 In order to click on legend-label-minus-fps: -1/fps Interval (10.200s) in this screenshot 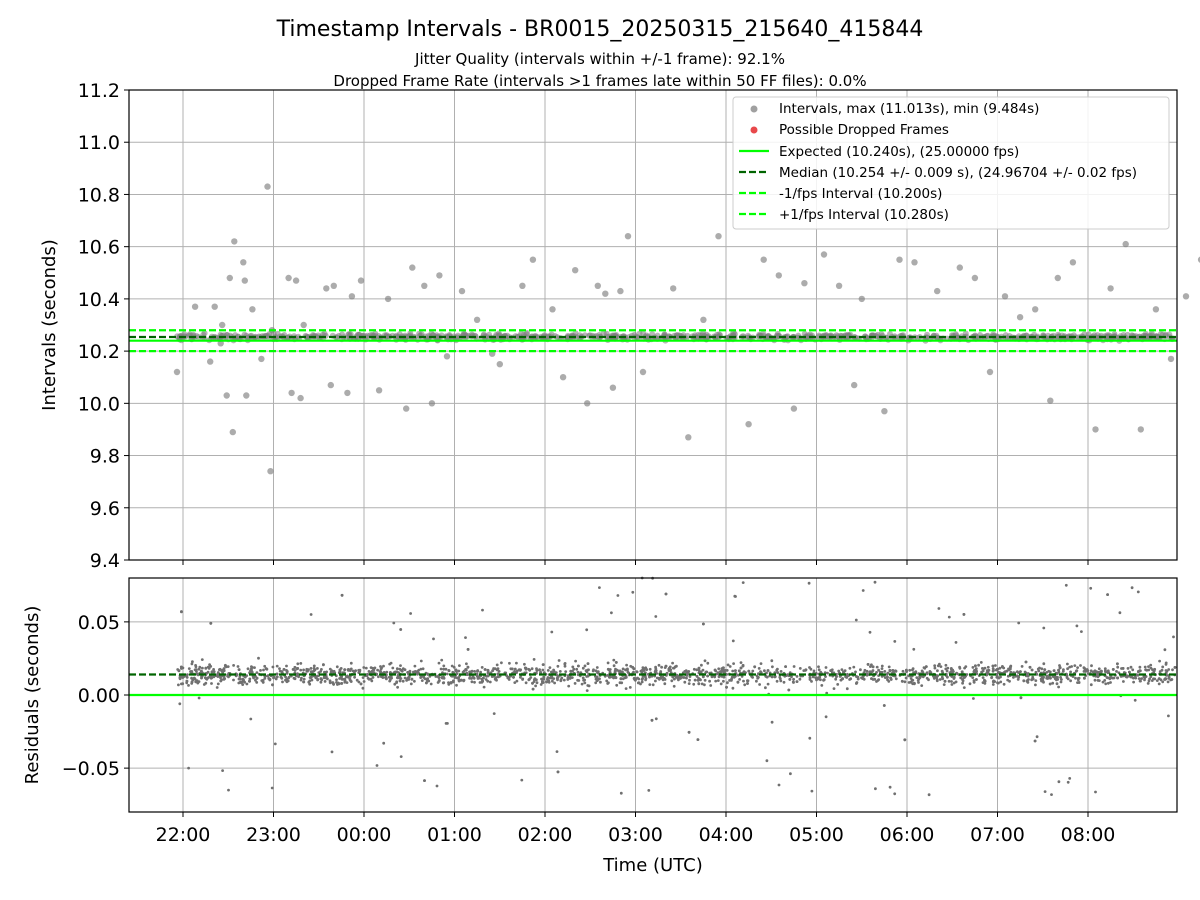, I will do `click(860, 194)`.